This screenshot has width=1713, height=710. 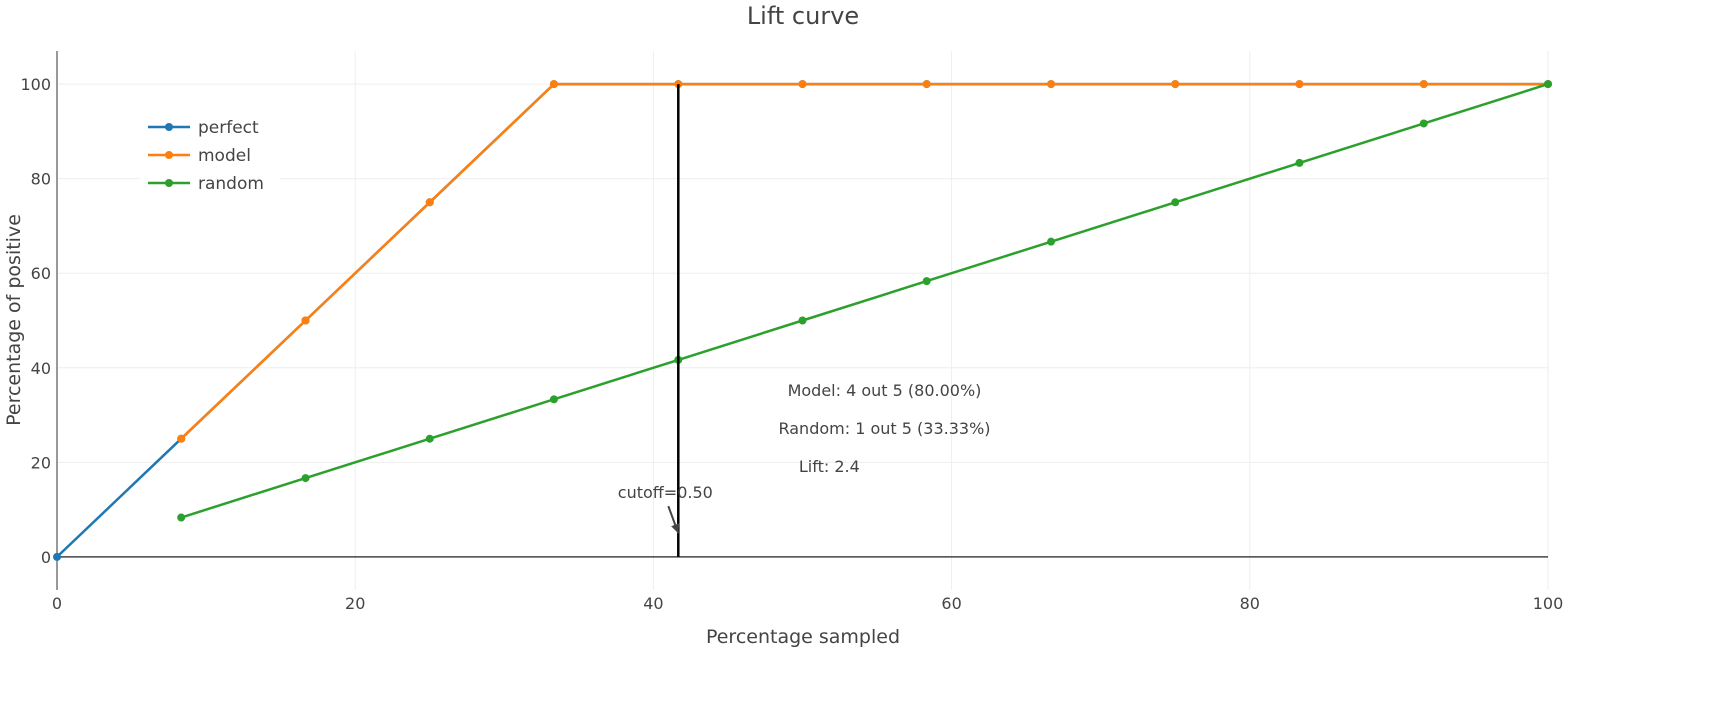 What do you see at coordinates (829, 466) in the screenshot?
I see `annotation-text: Lift: 2.4` at bounding box center [829, 466].